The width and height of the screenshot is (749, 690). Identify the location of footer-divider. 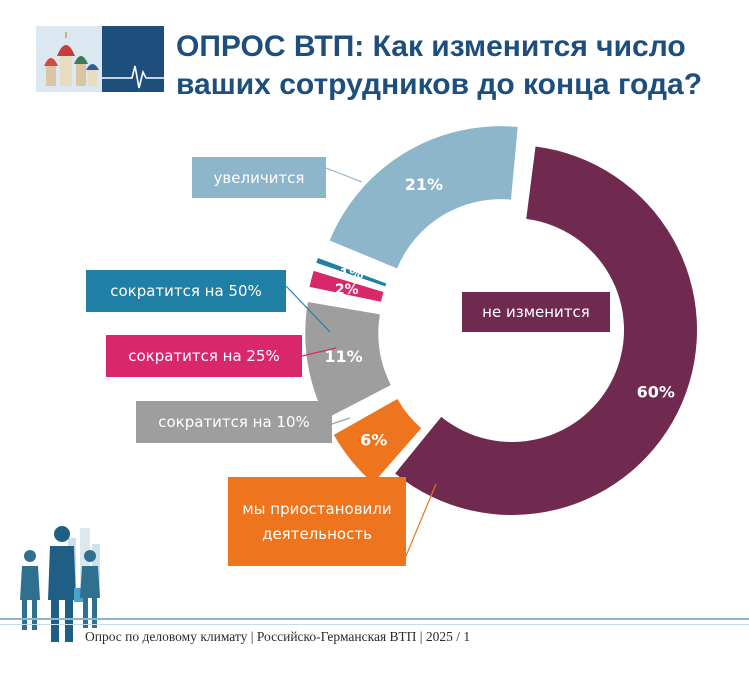
(374, 619).